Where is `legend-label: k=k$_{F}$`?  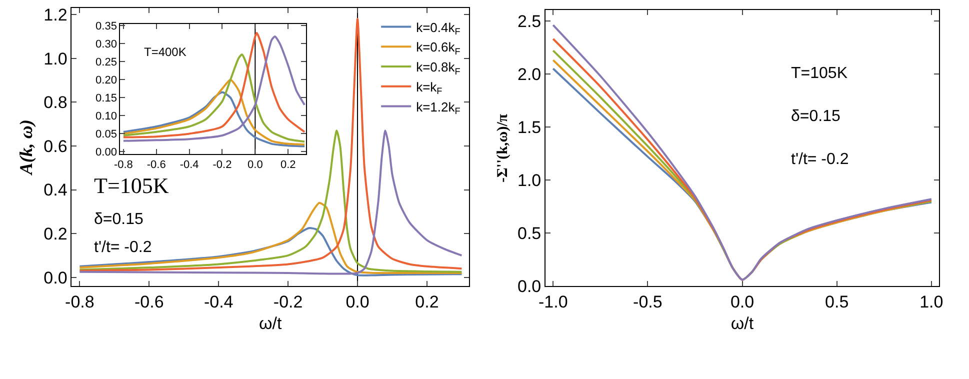 legend-label: k=k$_{F}$ is located at coordinates (429, 87).